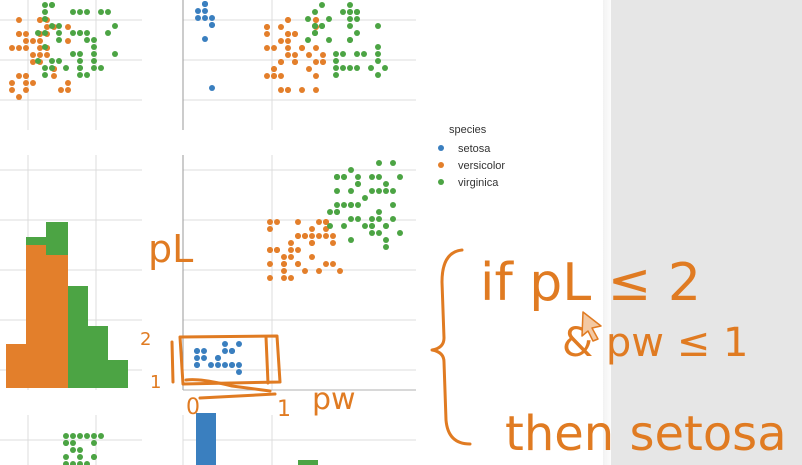  What do you see at coordinates (145, 339) in the screenshot?
I see `ink-mark-2: 2` at bounding box center [145, 339].